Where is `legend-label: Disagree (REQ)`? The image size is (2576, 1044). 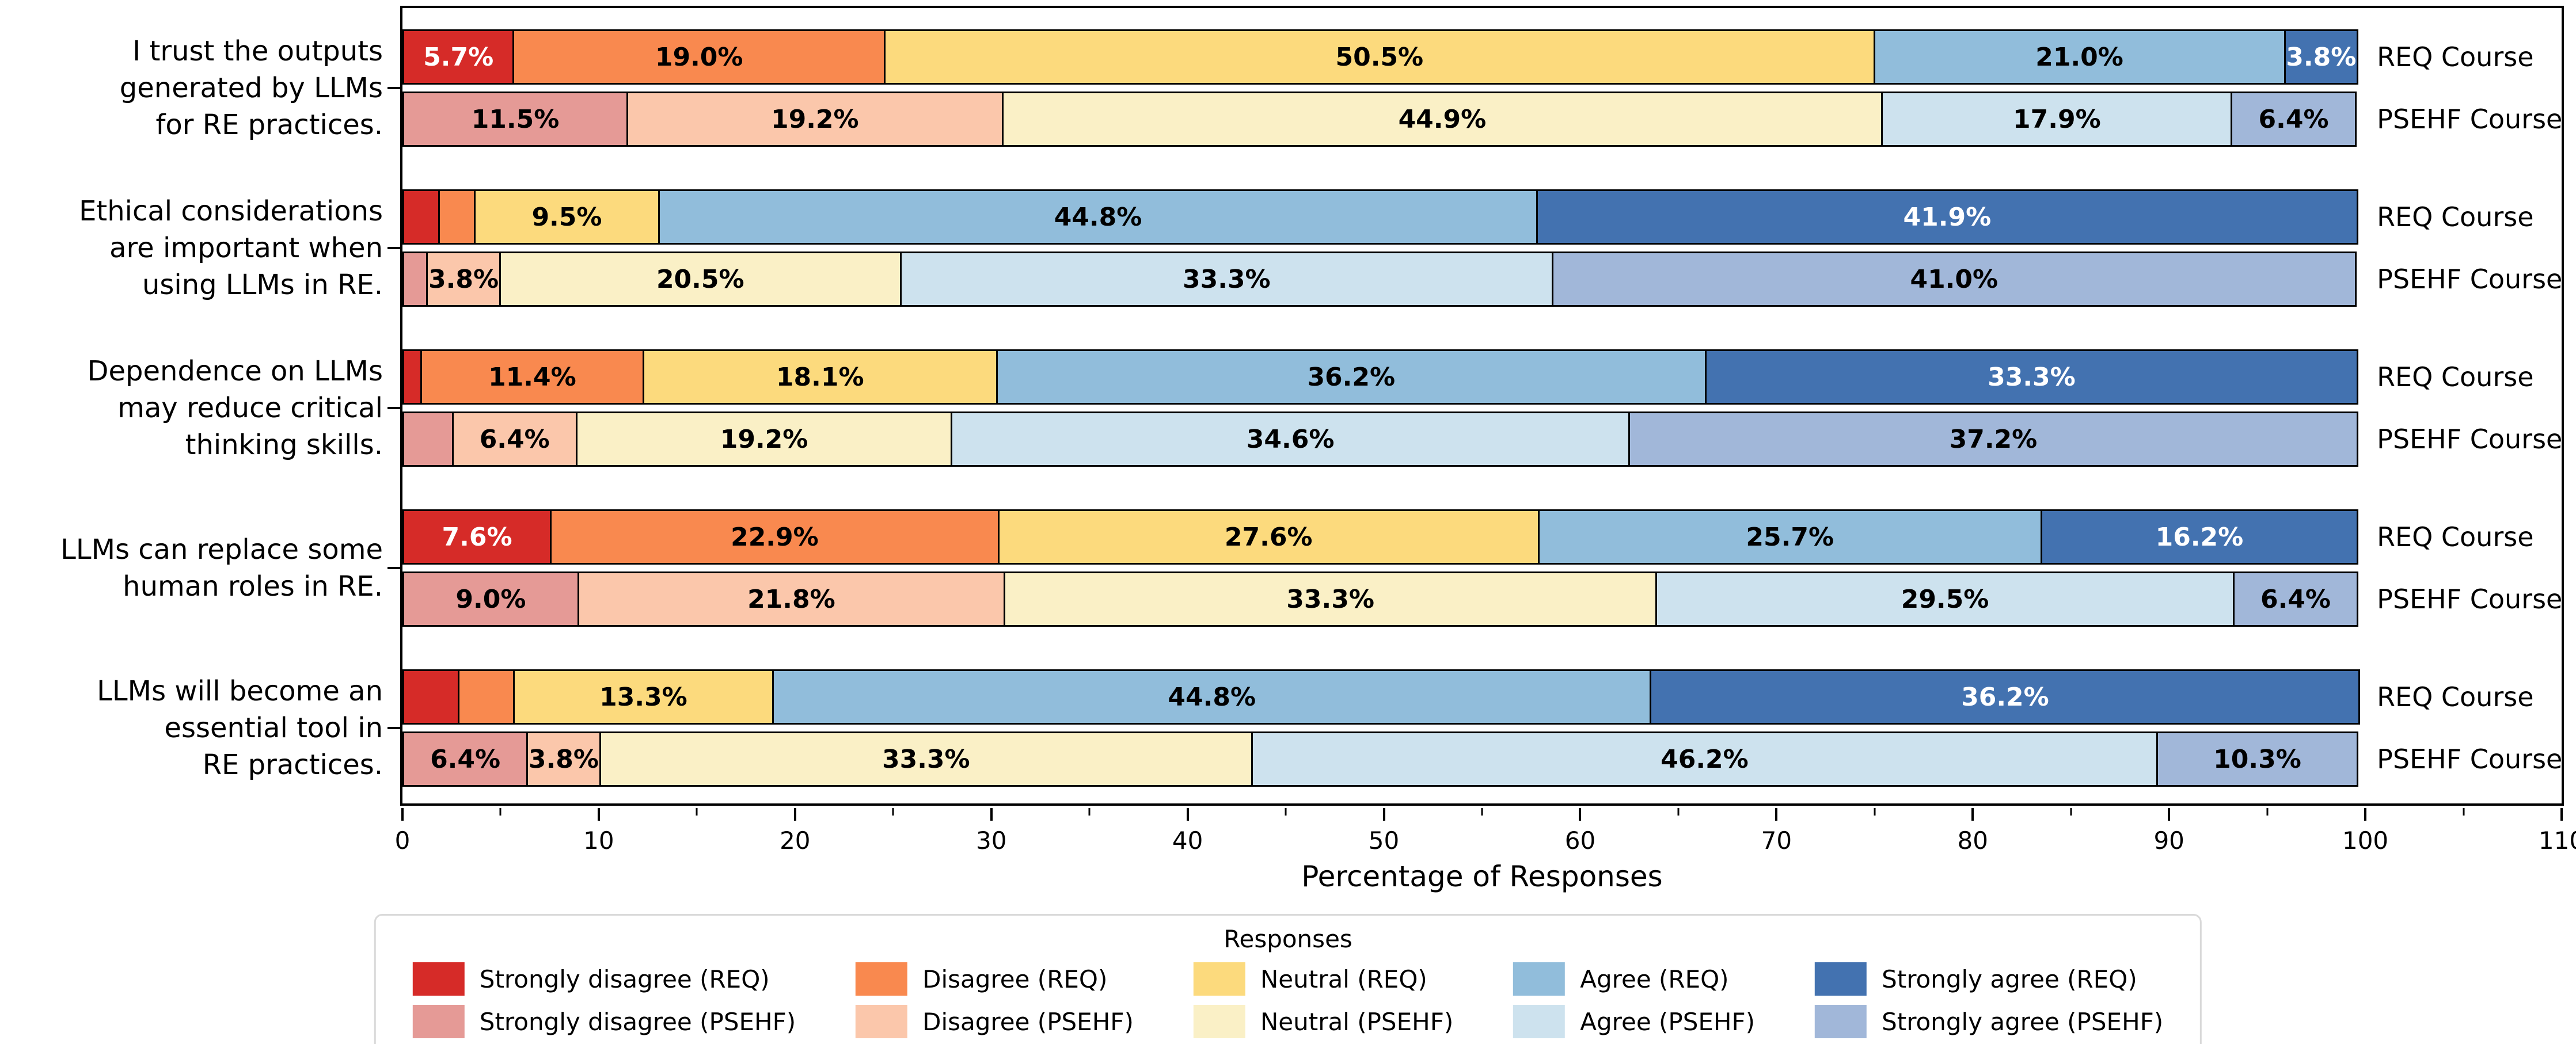
legend-label: Disagree (REQ) is located at coordinates (1015, 979).